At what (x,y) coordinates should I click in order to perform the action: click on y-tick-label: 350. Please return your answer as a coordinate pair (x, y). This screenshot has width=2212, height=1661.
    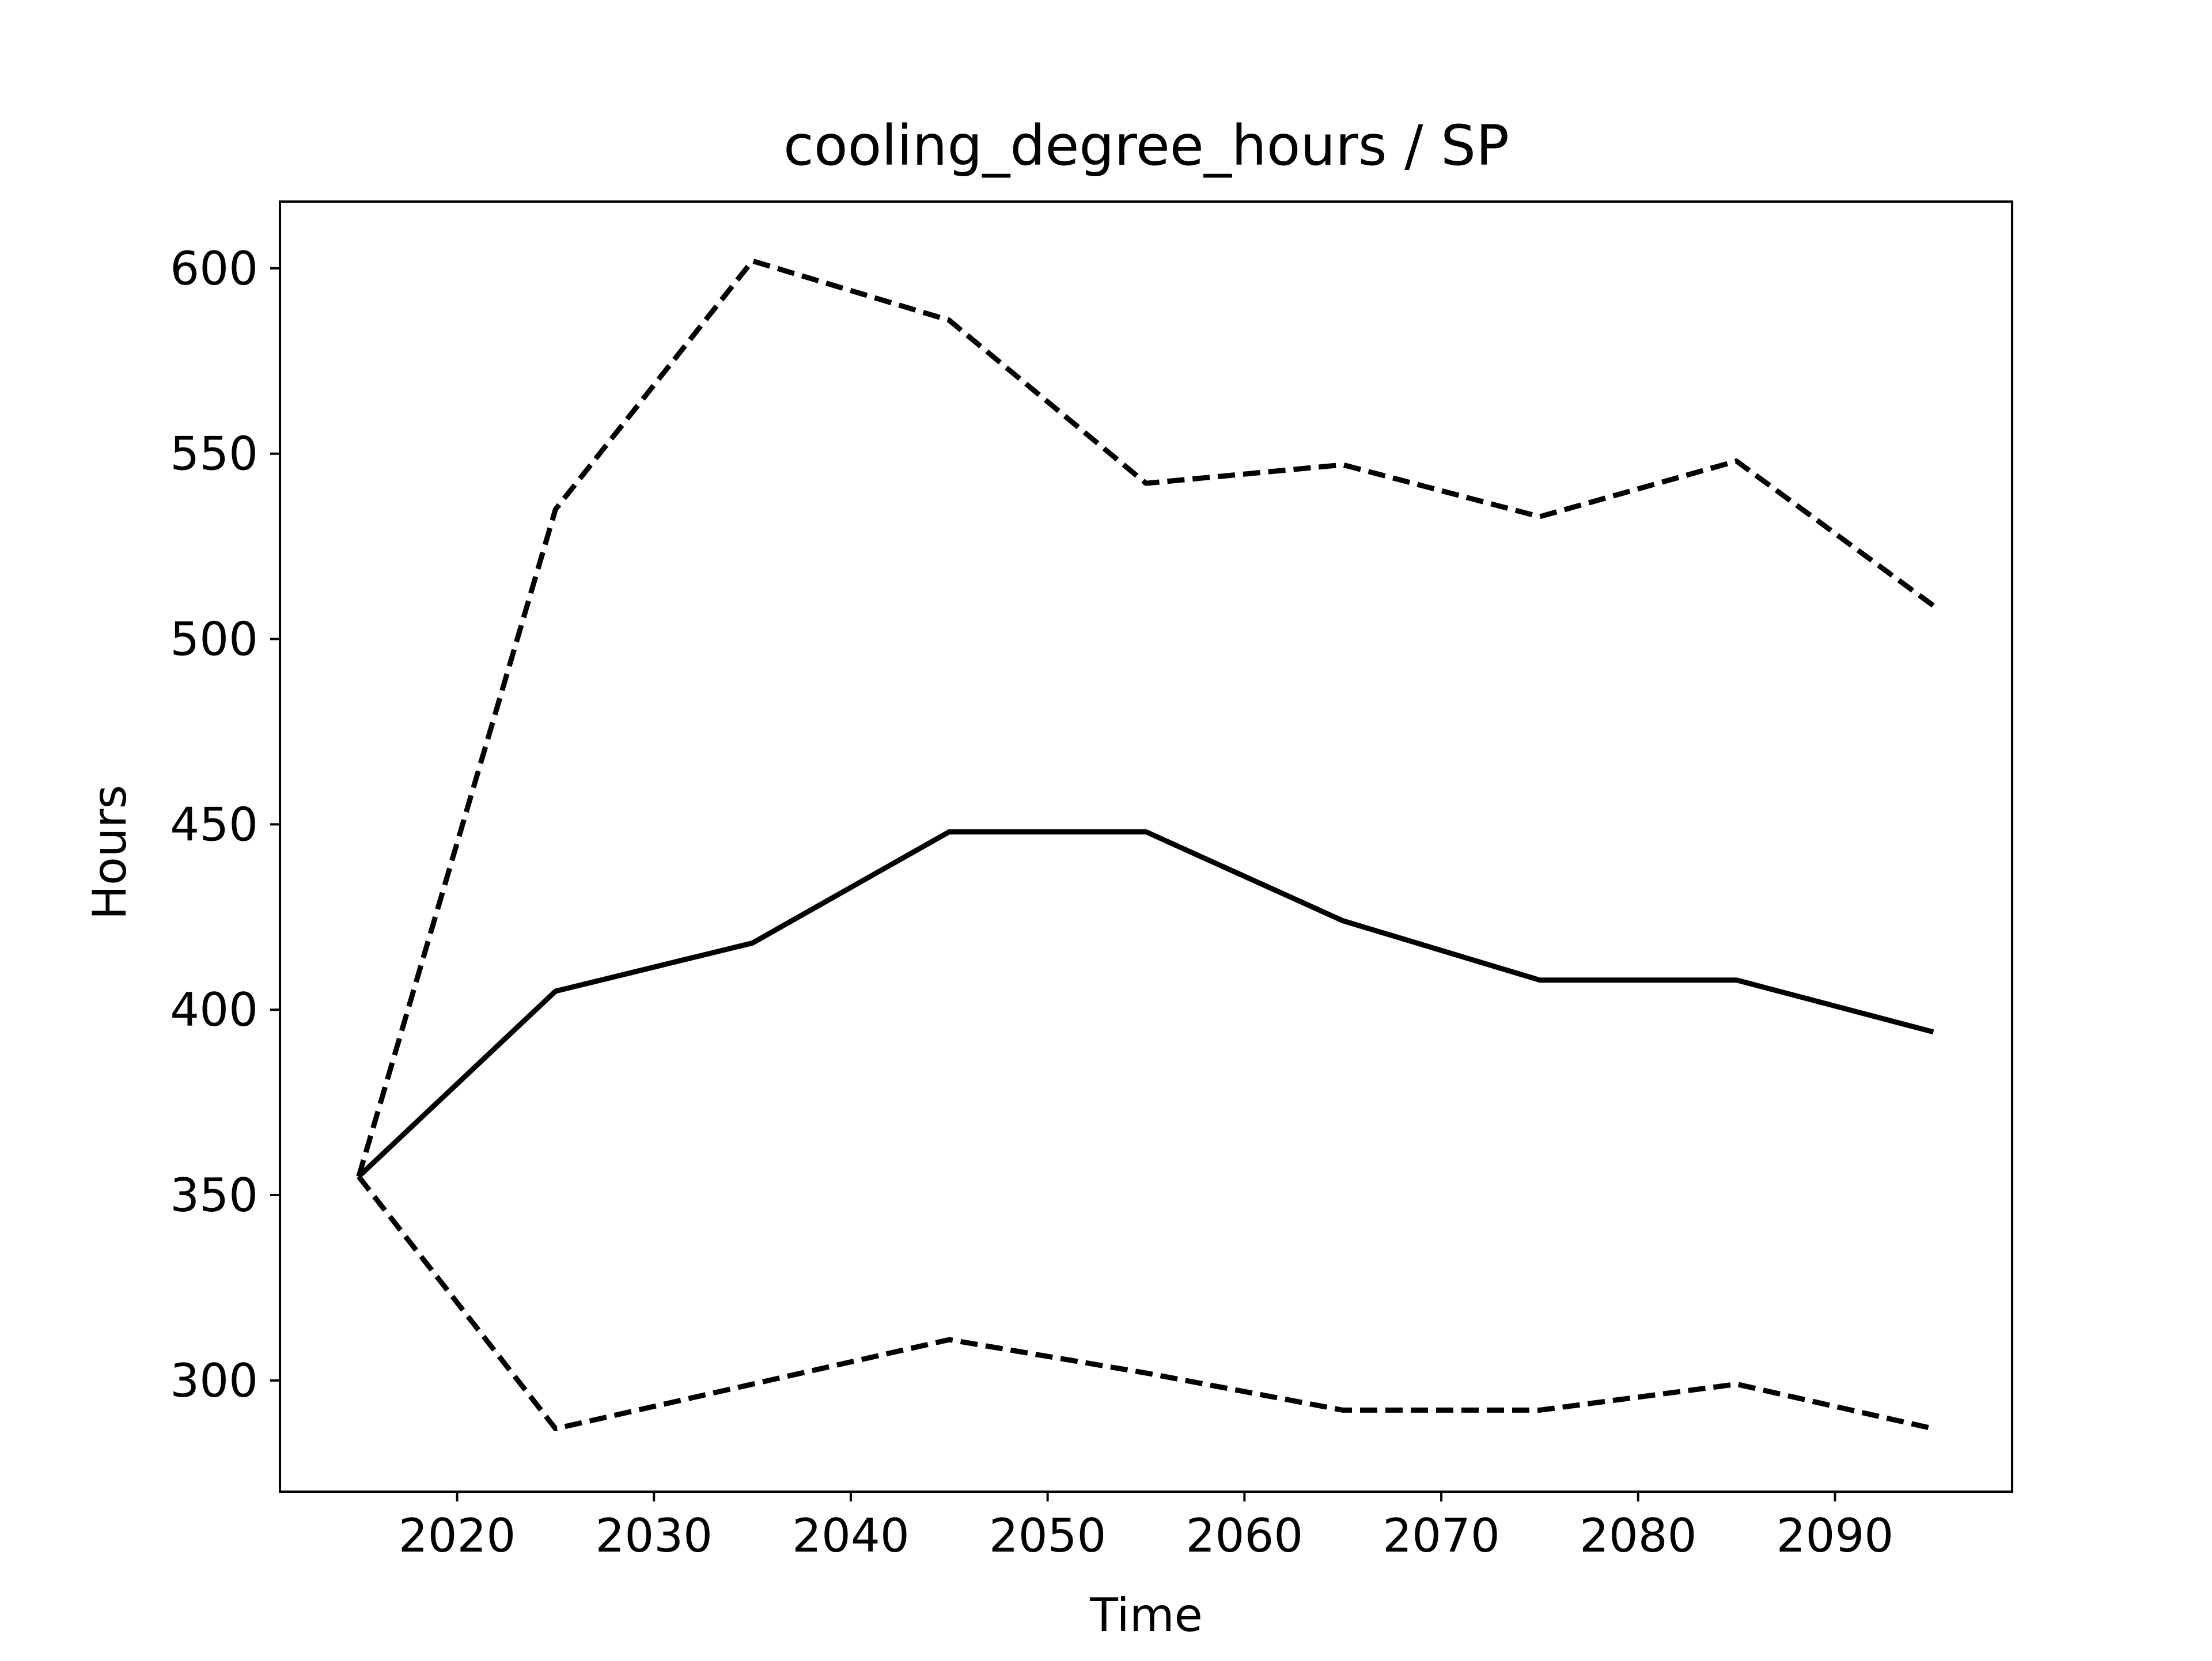
    Looking at the image, I should click on (214, 1195).